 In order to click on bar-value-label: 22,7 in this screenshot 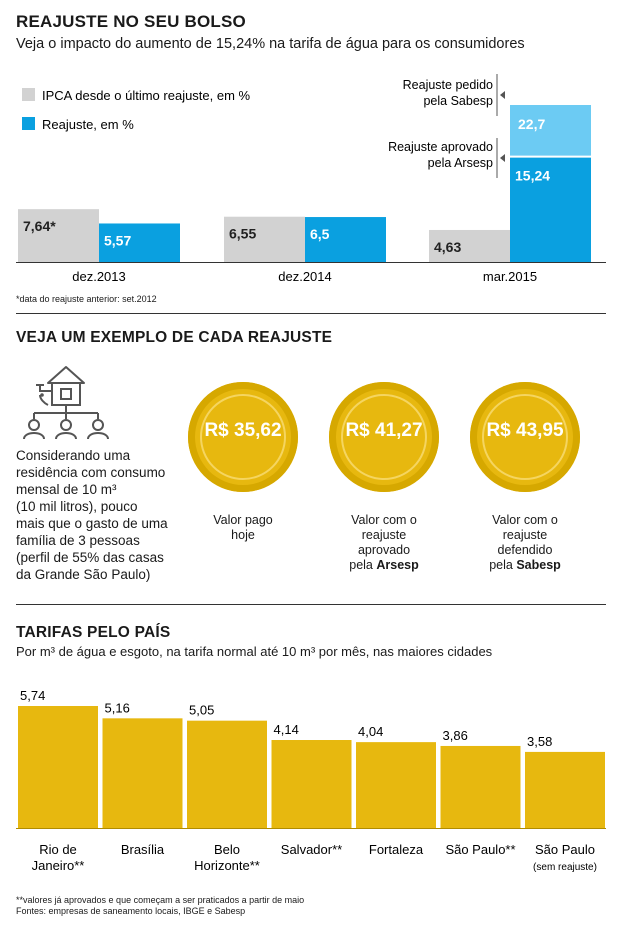, I will do `click(531, 124)`.